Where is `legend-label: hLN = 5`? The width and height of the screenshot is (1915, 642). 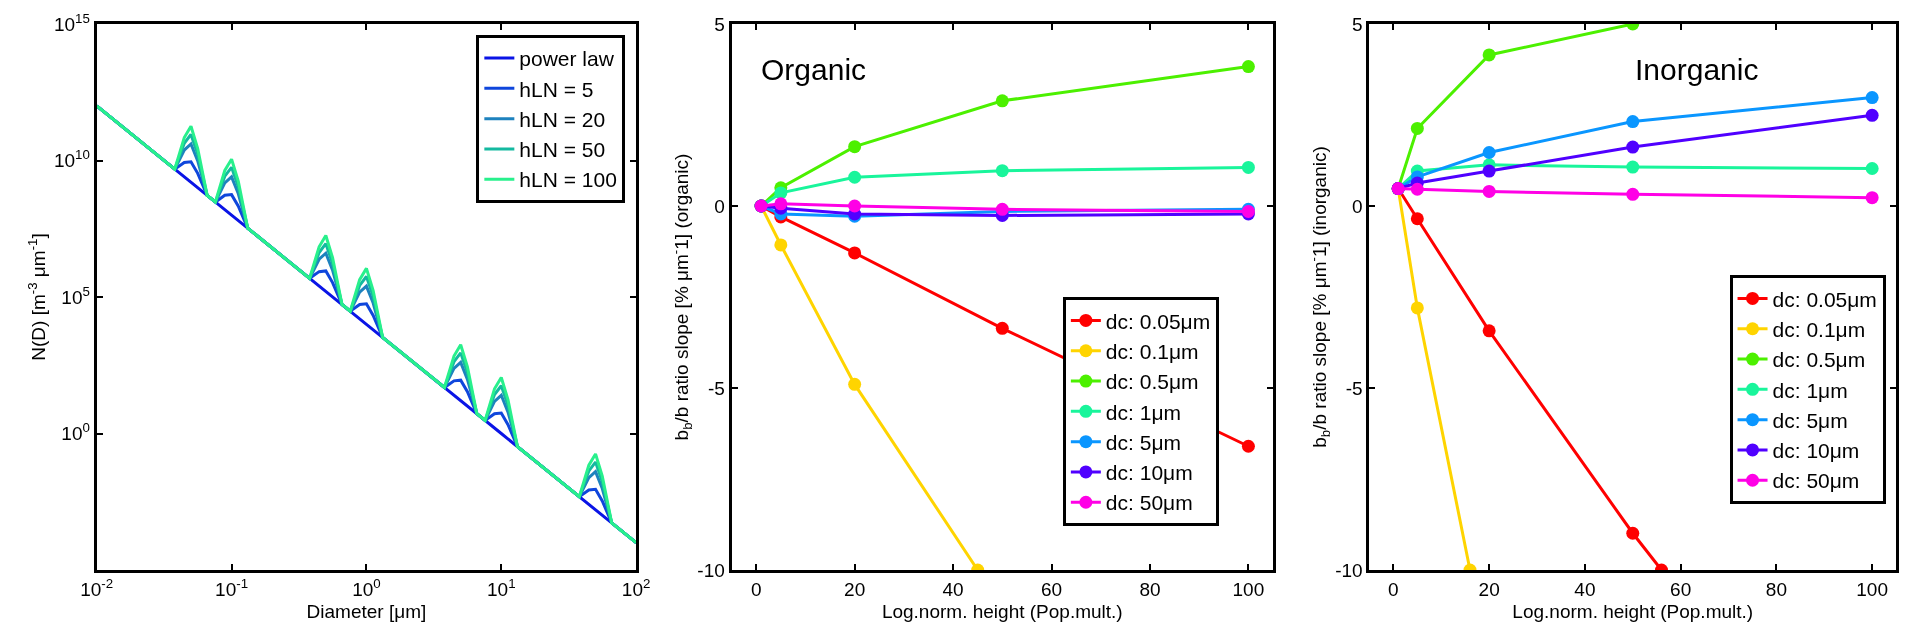 legend-label: hLN = 5 is located at coordinates (556, 89).